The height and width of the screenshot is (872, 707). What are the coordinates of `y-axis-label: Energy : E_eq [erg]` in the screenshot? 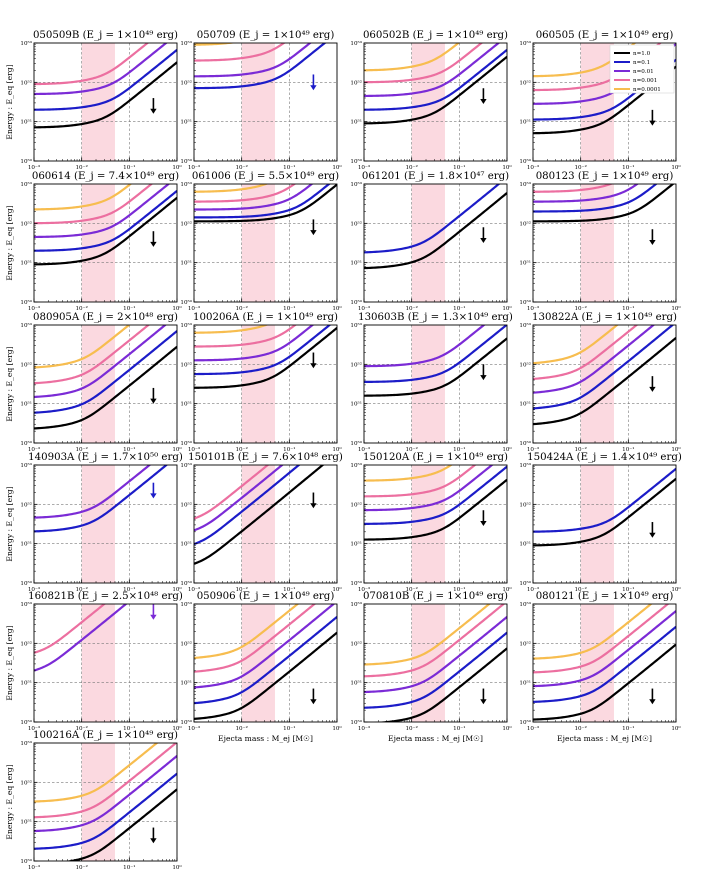 It's located at (9, 523).